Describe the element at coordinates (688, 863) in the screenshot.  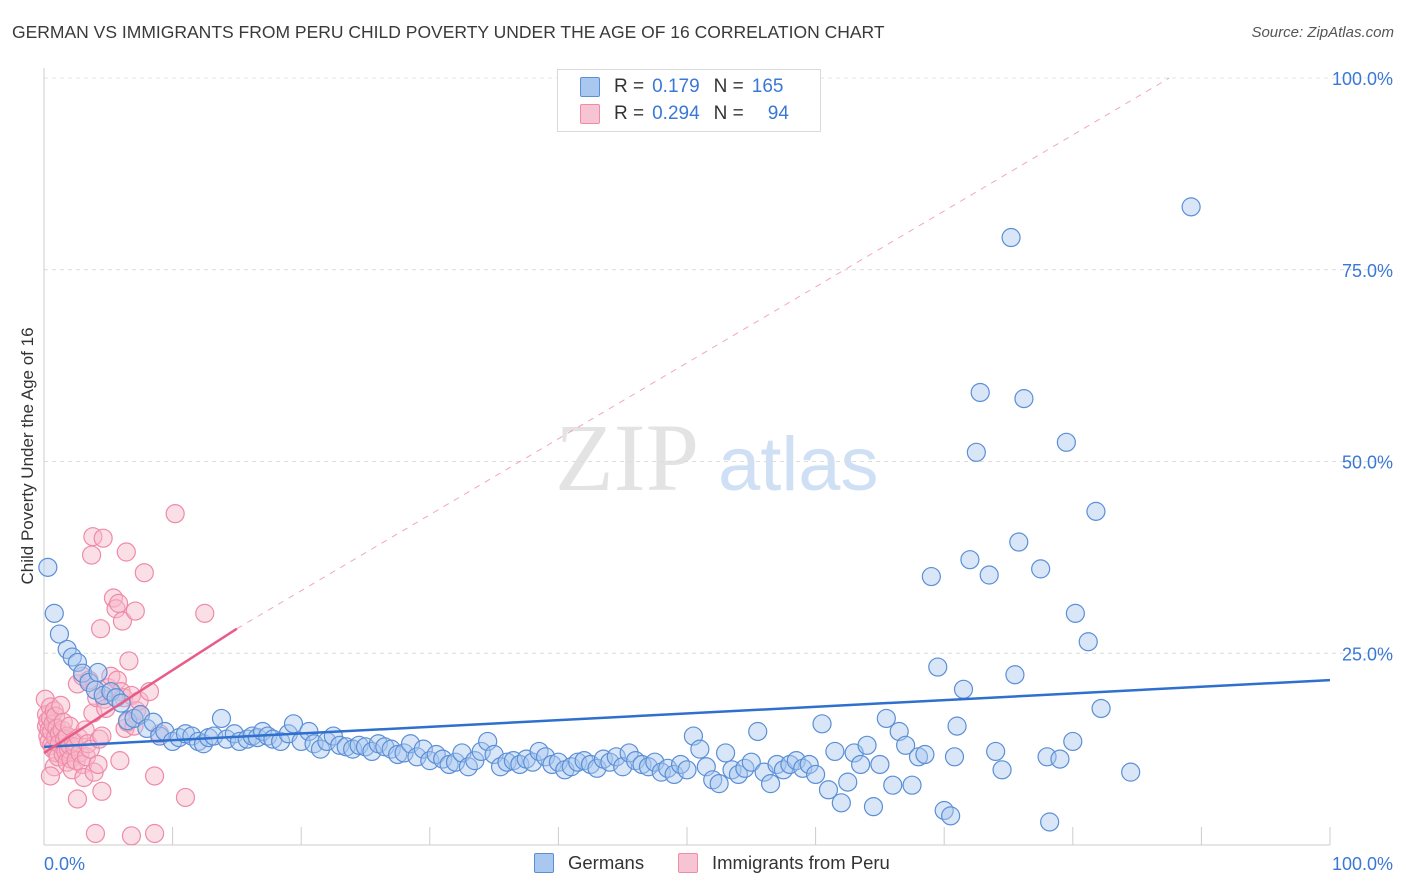
I see `peru-legend-swatch` at that location.